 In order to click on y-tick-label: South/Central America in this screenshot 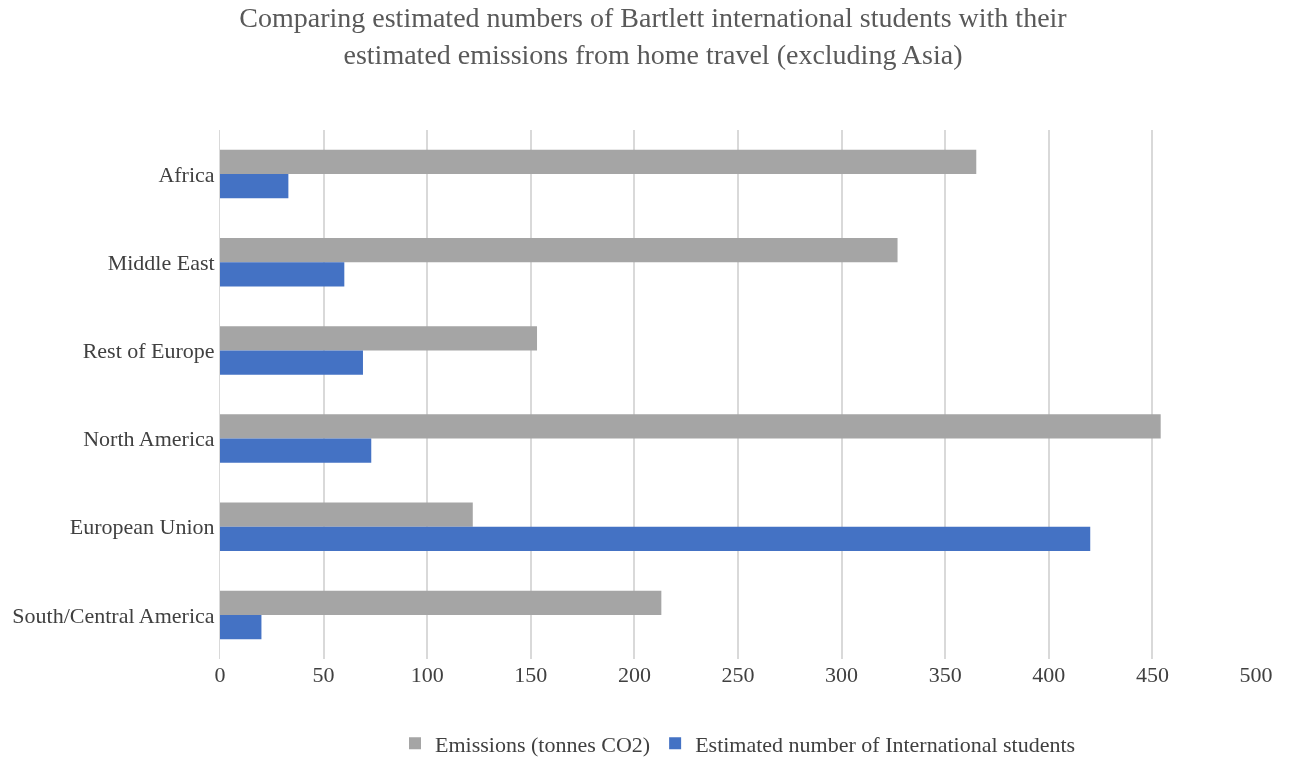, I will do `click(113, 615)`.